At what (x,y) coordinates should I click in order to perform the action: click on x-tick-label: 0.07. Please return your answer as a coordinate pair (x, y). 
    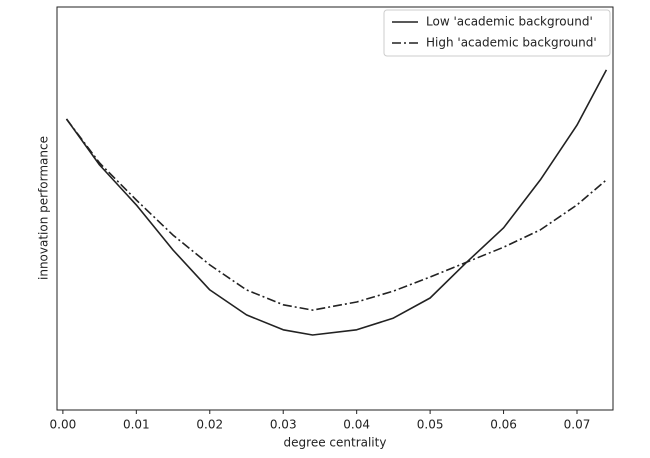
    Looking at the image, I should click on (577, 425).